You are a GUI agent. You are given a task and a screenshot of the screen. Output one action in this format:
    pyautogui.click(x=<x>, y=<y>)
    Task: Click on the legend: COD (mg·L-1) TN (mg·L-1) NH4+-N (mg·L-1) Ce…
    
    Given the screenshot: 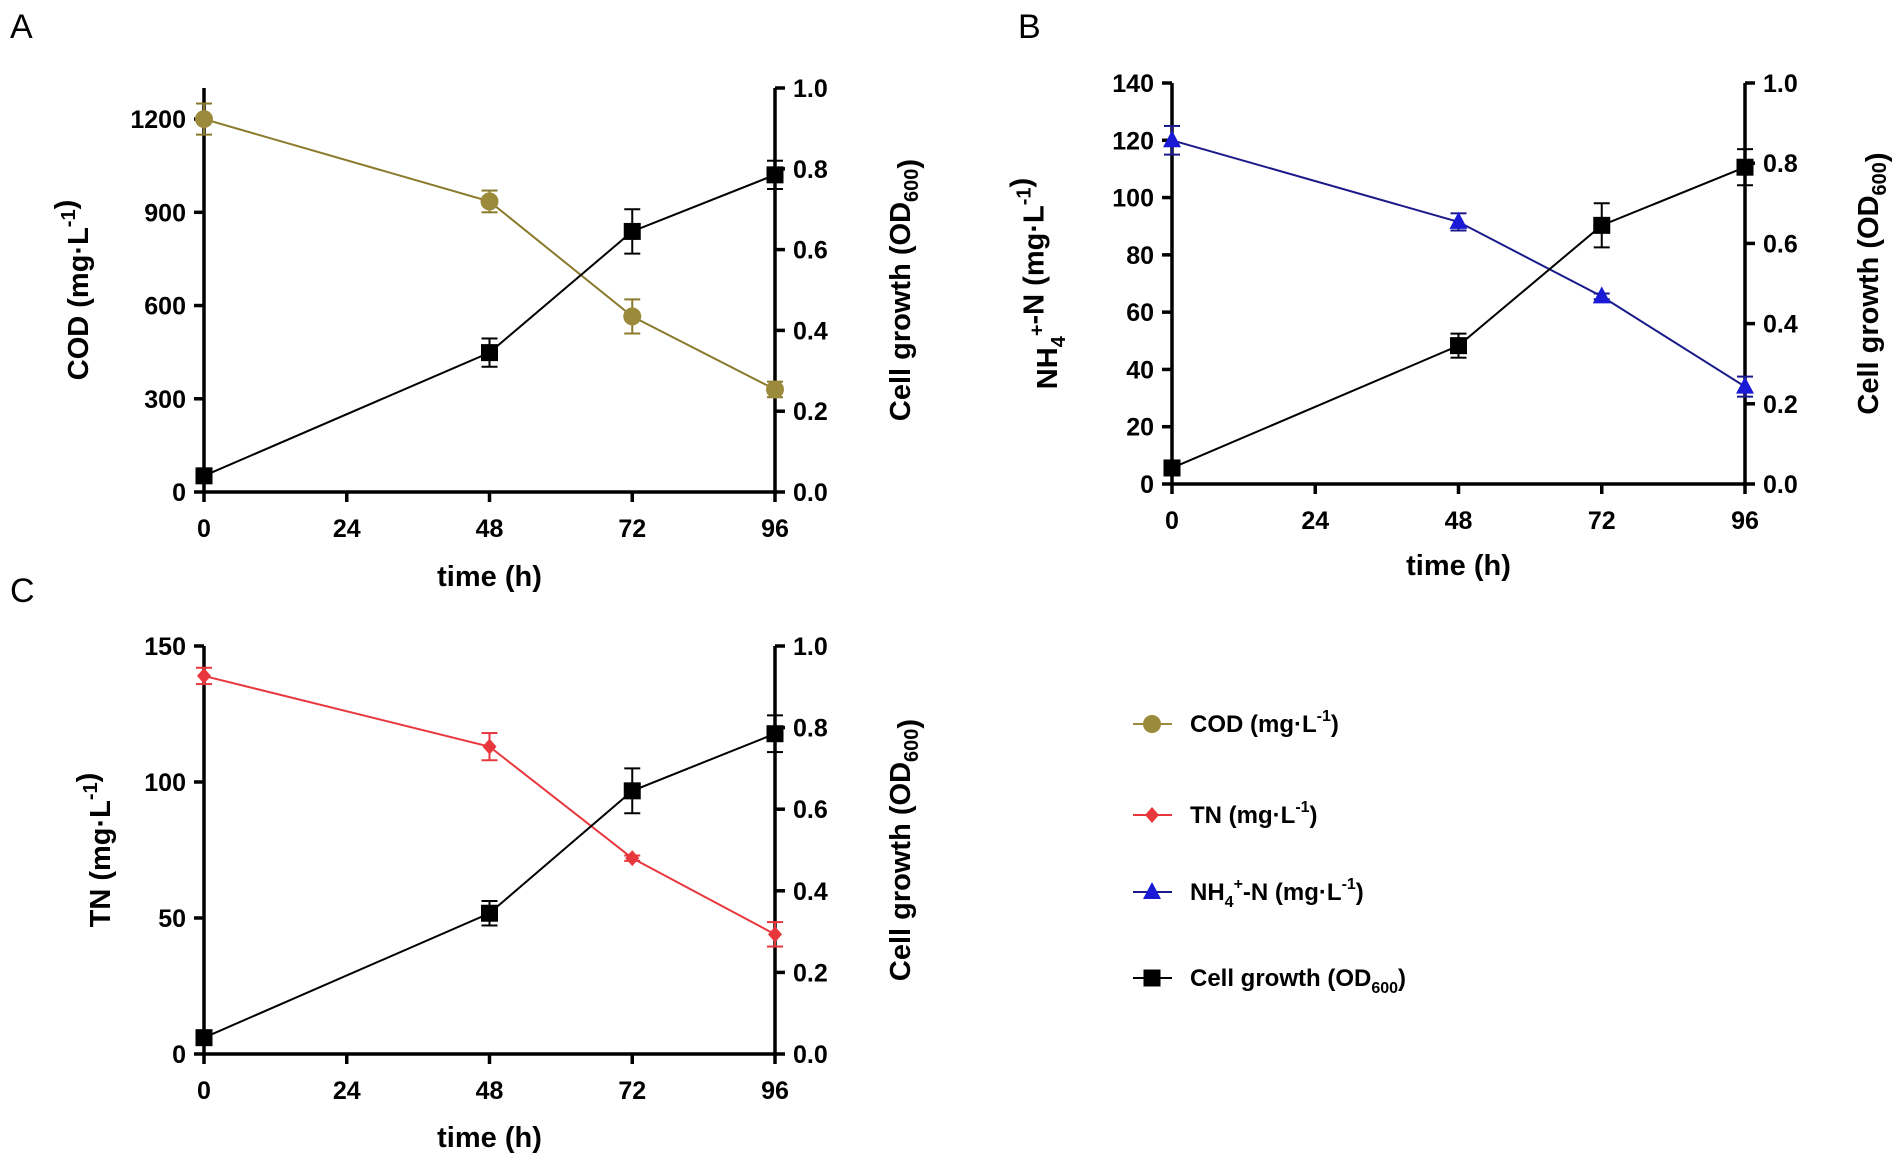 What is the action you would take?
    pyautogui.click(x=1269, y=852)
    